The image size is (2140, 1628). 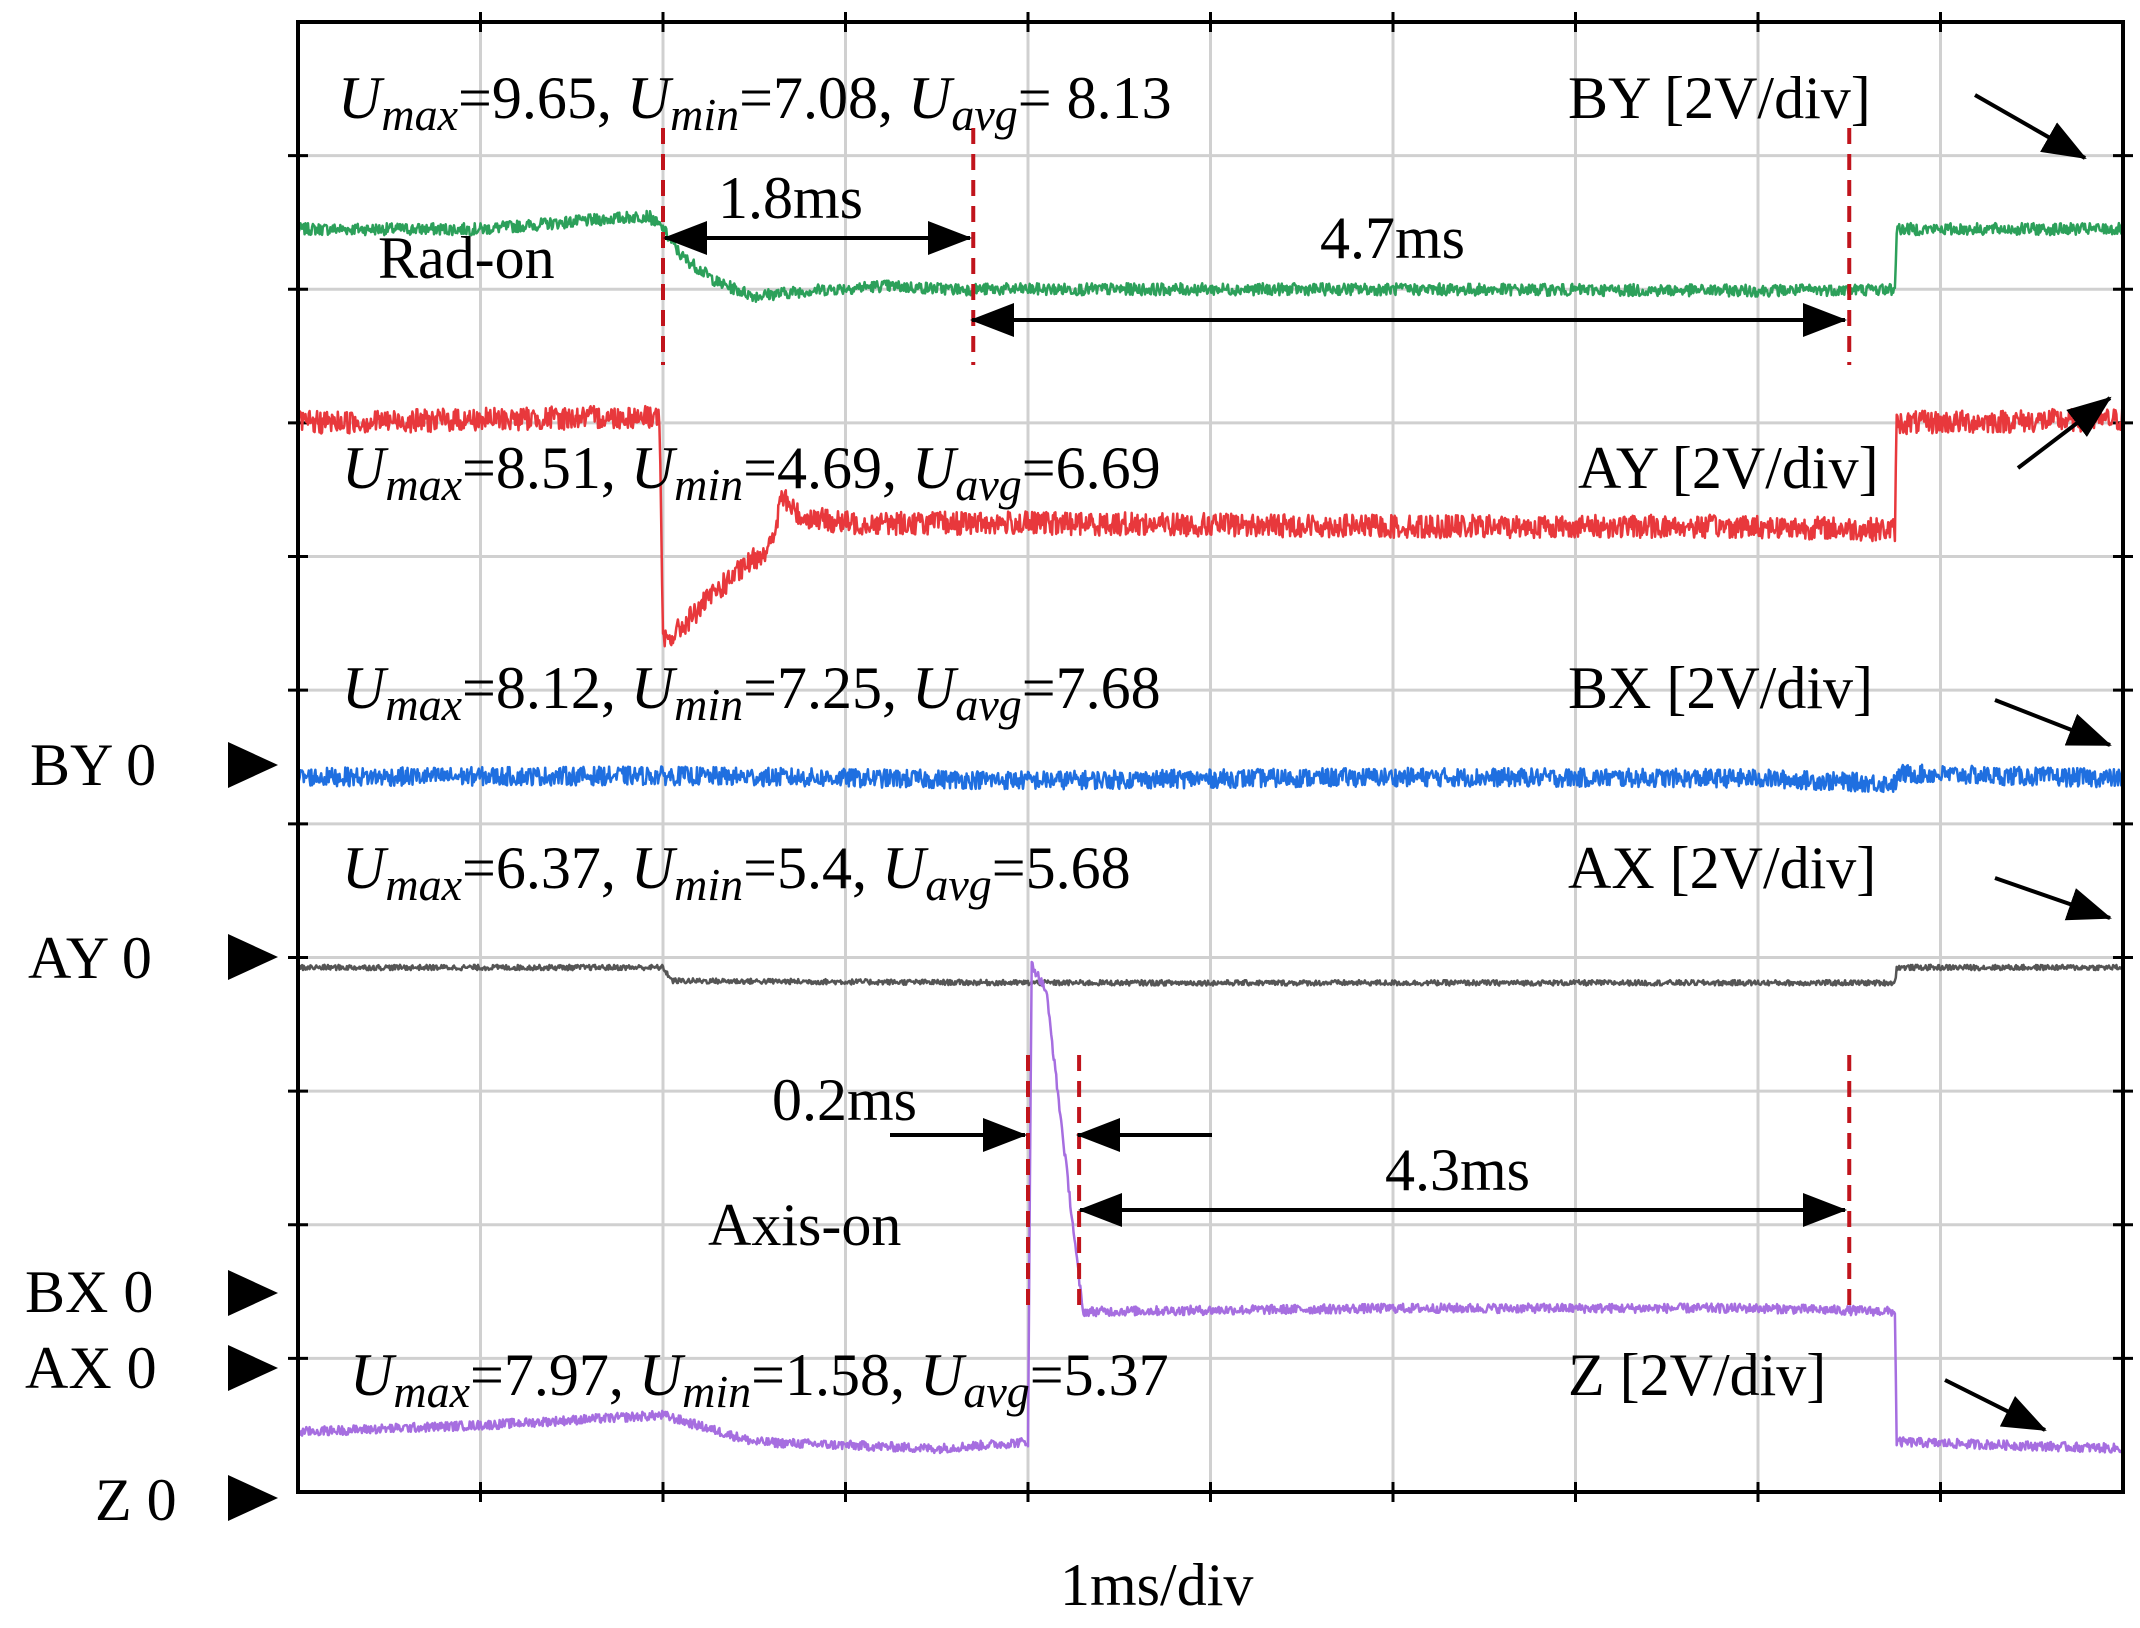 What do you see at coordinates (153, 958) in the screenshot?
I see `ground-marker-ay: AY 0` at bounding box center [153, 958].